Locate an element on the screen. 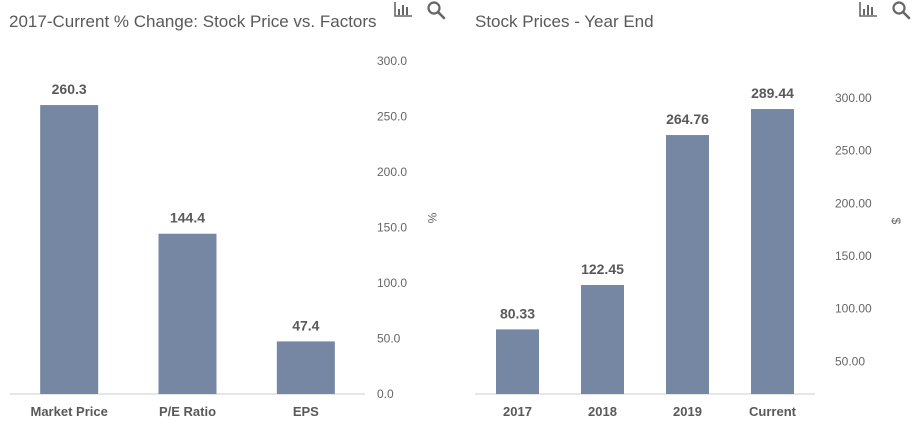  y-tick-label: 250.00 is located at coordinates (853, 151).